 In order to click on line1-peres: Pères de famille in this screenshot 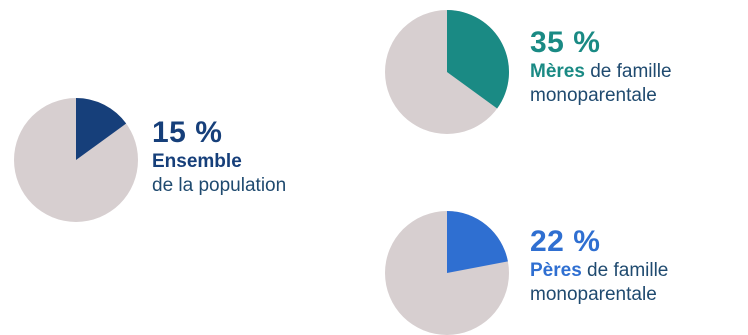, I will do `click(599, 271)`.